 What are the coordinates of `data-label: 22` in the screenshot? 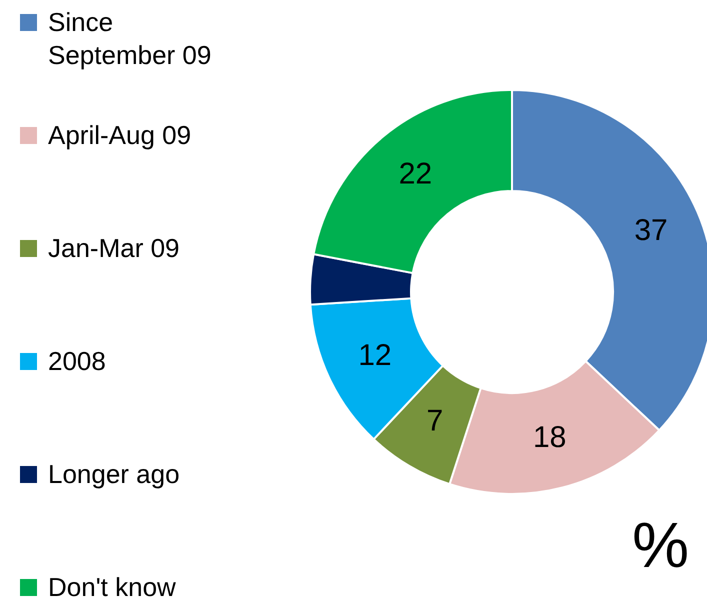 It's located at (415, 174).